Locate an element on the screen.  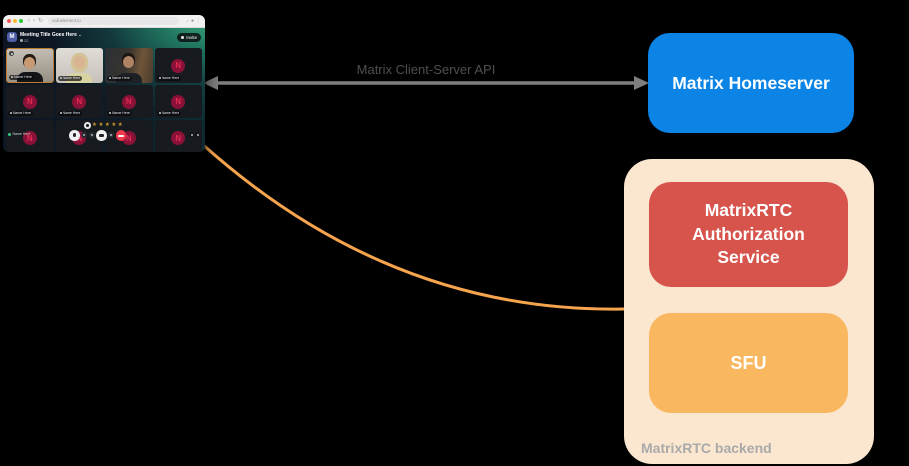
browser-chrome: ‹ › ↻ call.element.io ↓ ● ⋮ is located at coordinates (104, 21).